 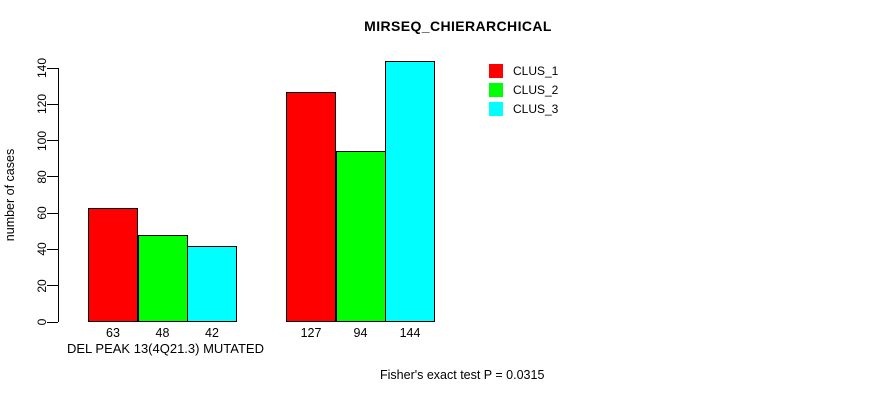 What do you see at coordinates (536, 109) in the screenshot?
I see `legend-label: CLUS_3` at bounding box center [536, 109].